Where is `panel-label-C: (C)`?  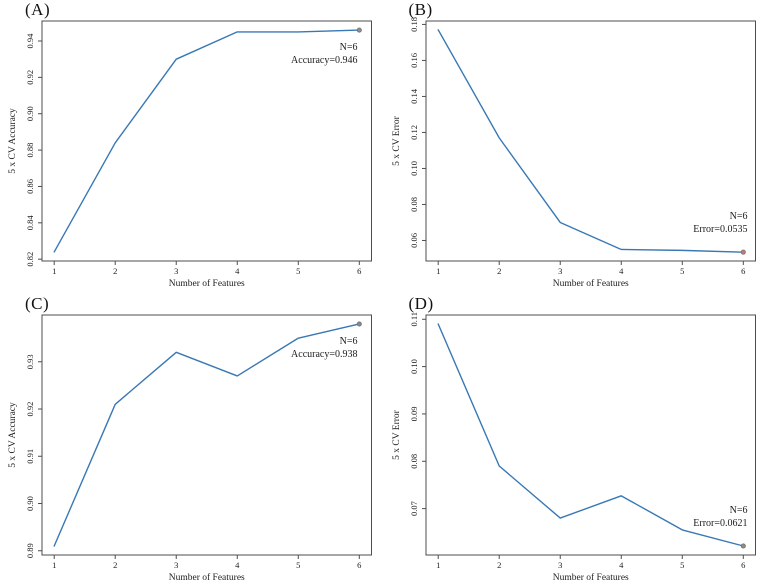 panel-label-C: (C) is located at coordinates (37, 303).